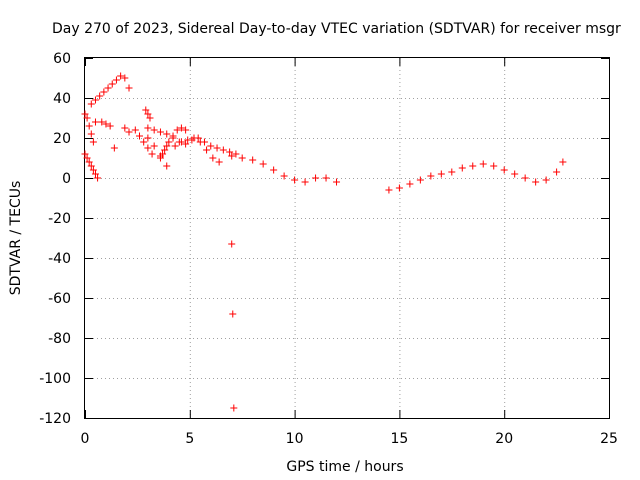 The image size is (640, 480). Describe the element at coordinates (55, 379) in the screenshot. I see `y-tick-label: -100` at that location.